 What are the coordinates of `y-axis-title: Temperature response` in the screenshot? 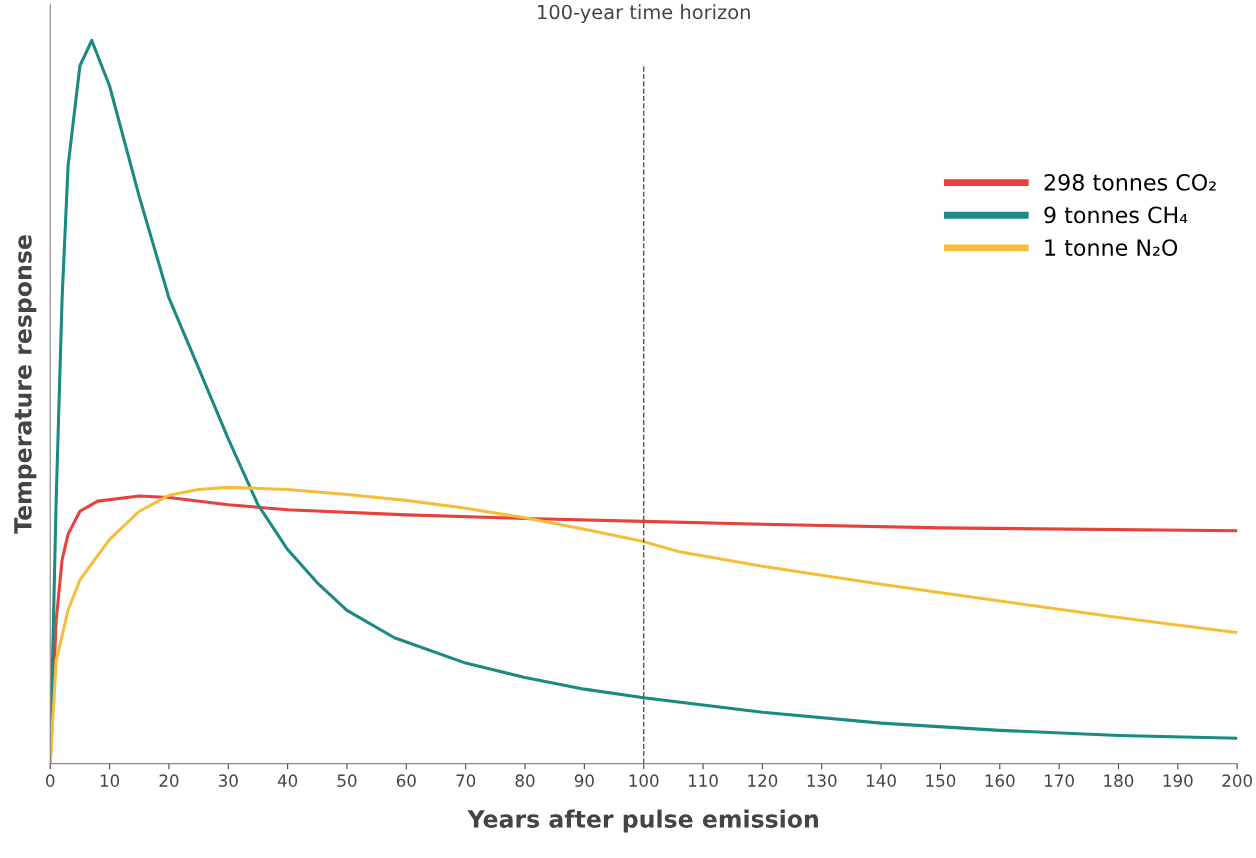 It's located at (25, 384).